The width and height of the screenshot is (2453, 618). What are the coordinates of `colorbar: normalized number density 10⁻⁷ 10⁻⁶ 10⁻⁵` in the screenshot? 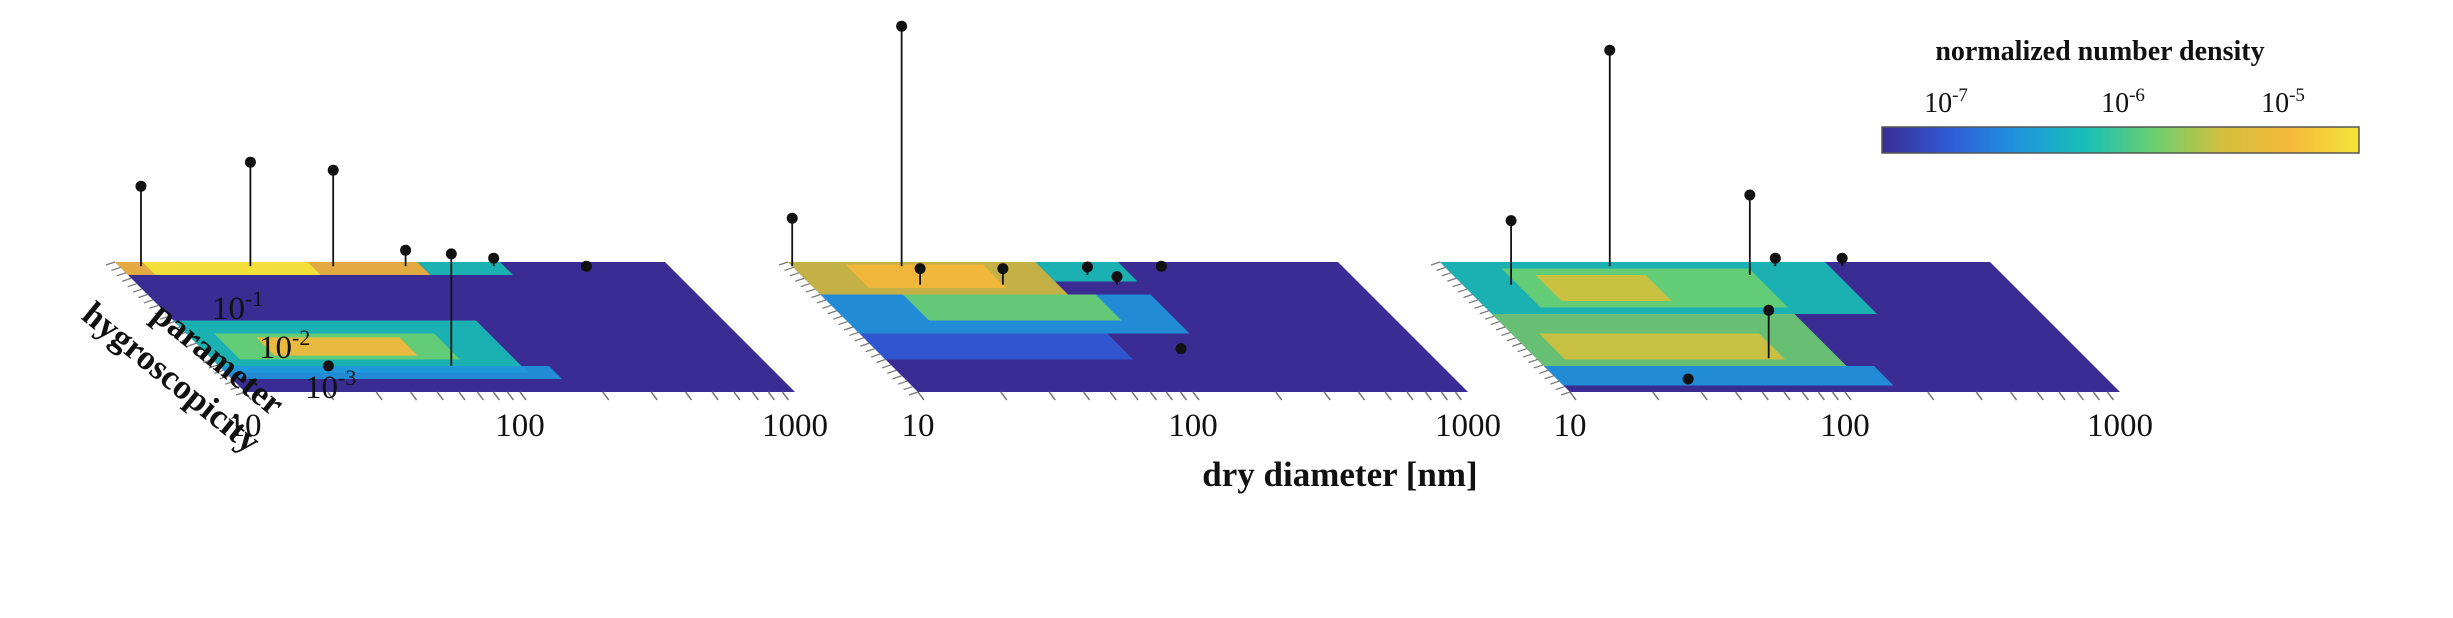 It's located at (2120, 95).